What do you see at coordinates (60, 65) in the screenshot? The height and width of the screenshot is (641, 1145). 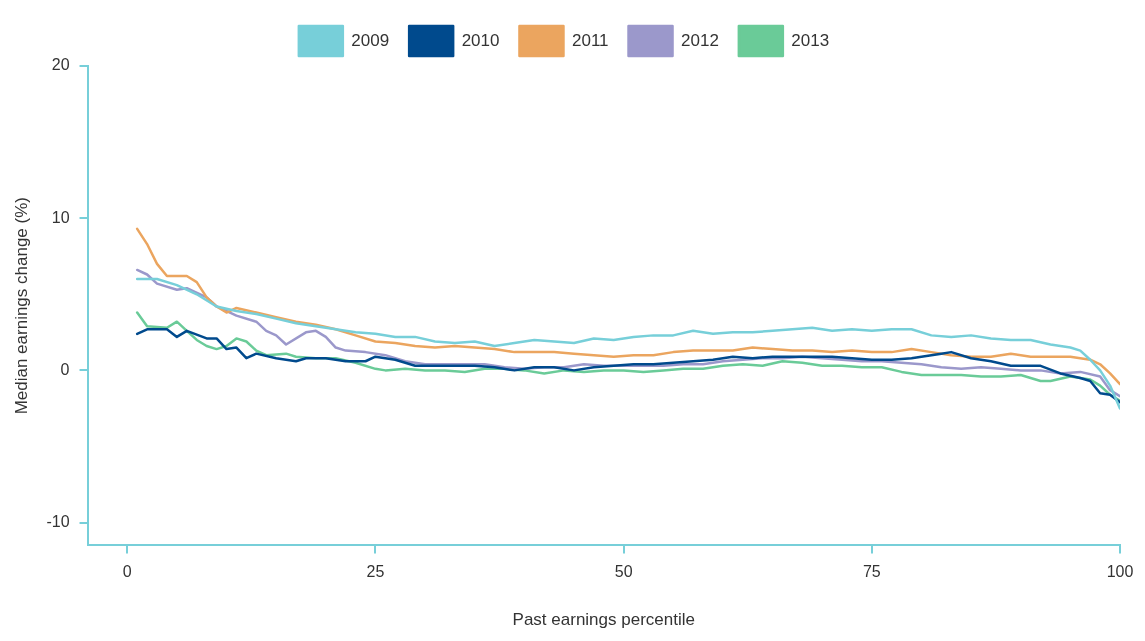 I see `y-tick-label: 20` at bounding box center [60, 65].